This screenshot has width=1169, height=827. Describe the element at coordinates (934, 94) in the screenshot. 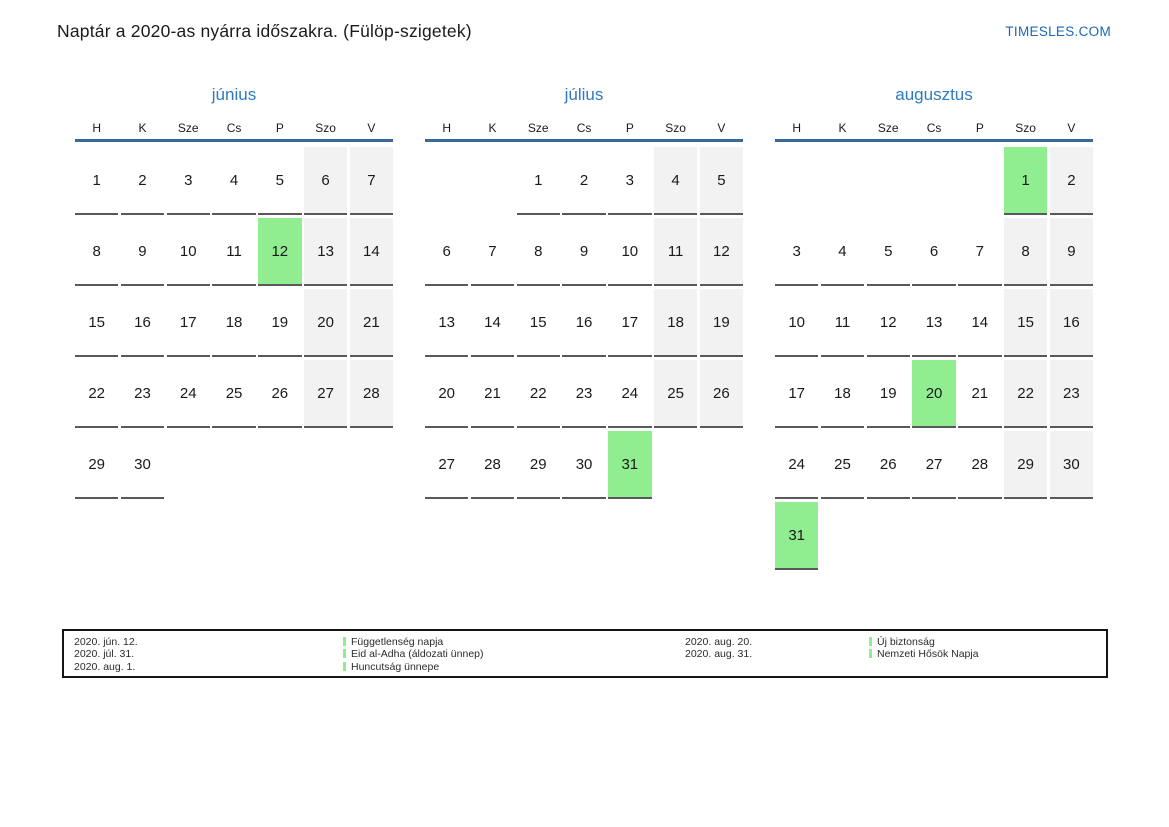

I see `month-title-august: augusztus` at that location.